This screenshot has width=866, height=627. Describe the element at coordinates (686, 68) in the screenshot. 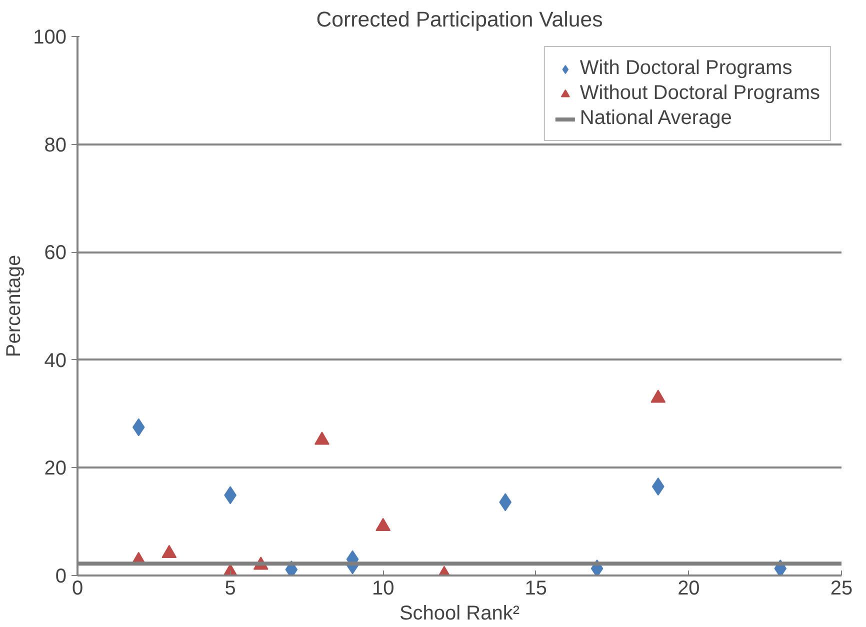

I see `legend-label: With Doctoral Programs` at that location.